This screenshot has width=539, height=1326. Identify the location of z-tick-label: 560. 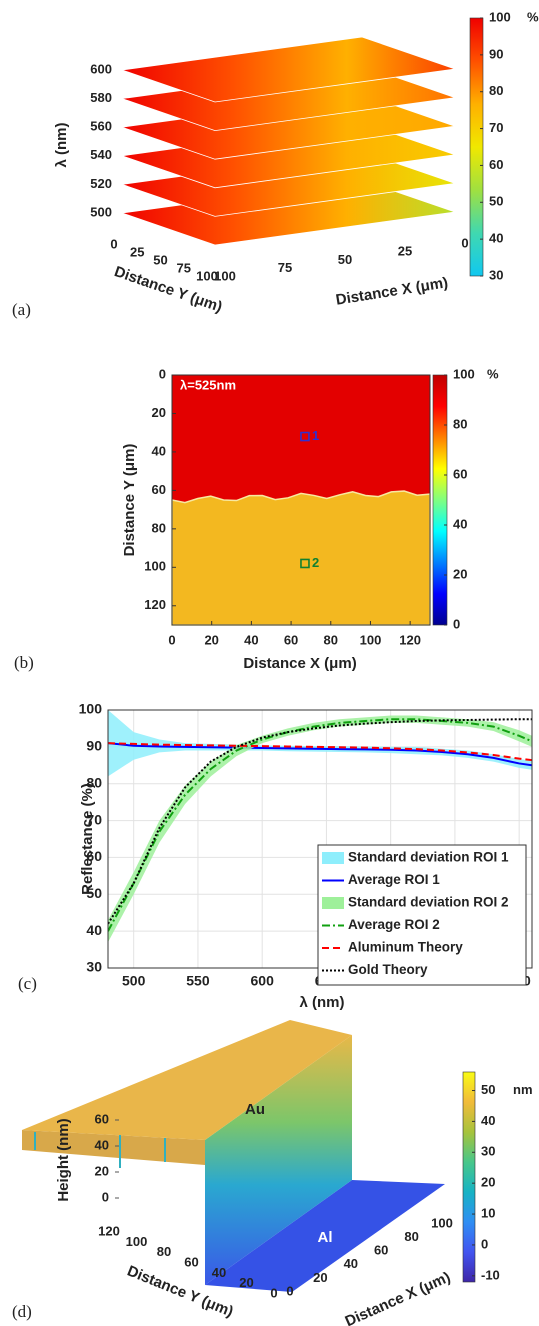
(101, 126).